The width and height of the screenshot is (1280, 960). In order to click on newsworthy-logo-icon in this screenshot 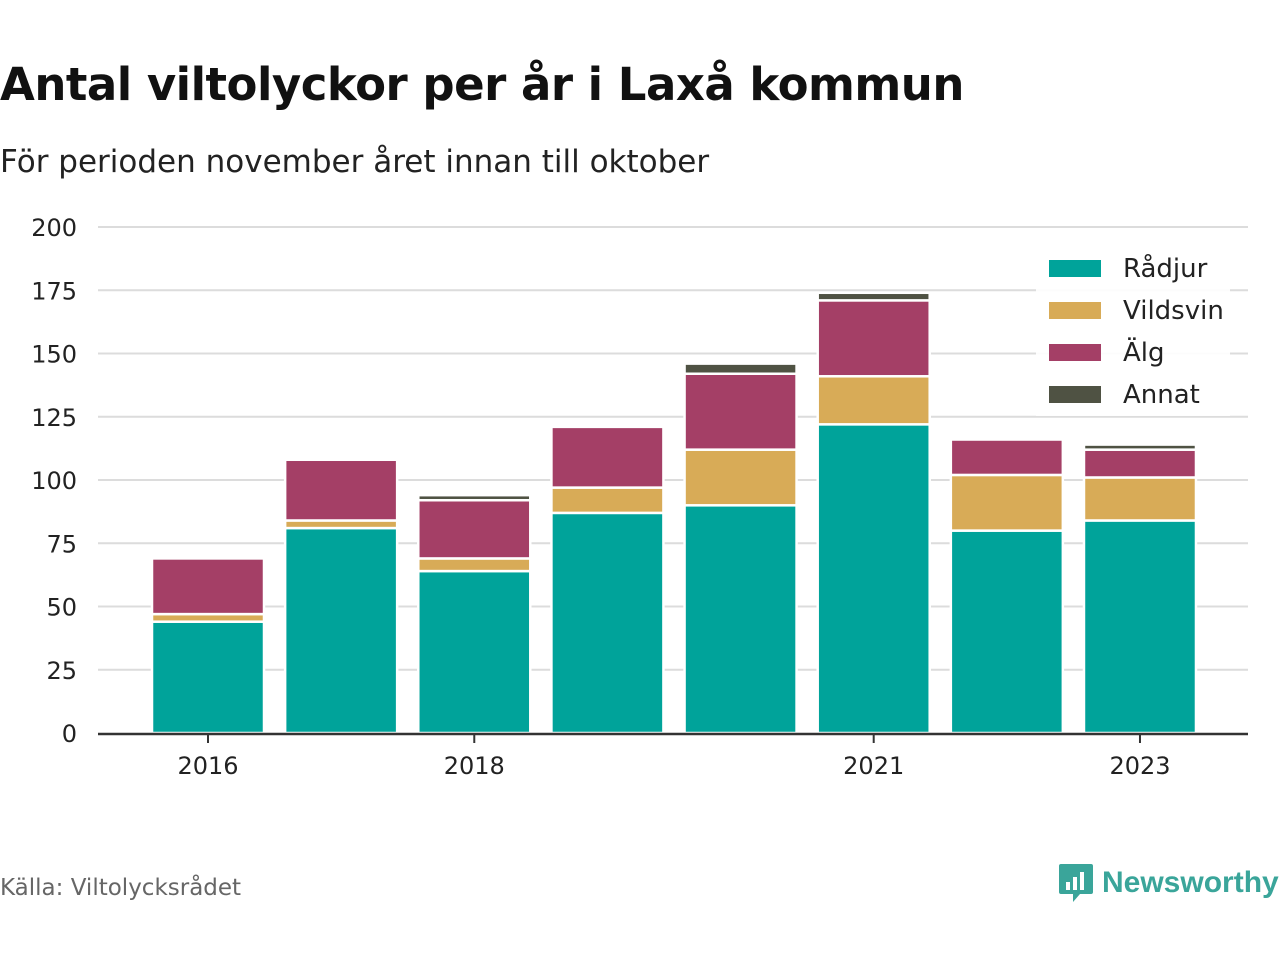, I will do `click(1076, 883)`.